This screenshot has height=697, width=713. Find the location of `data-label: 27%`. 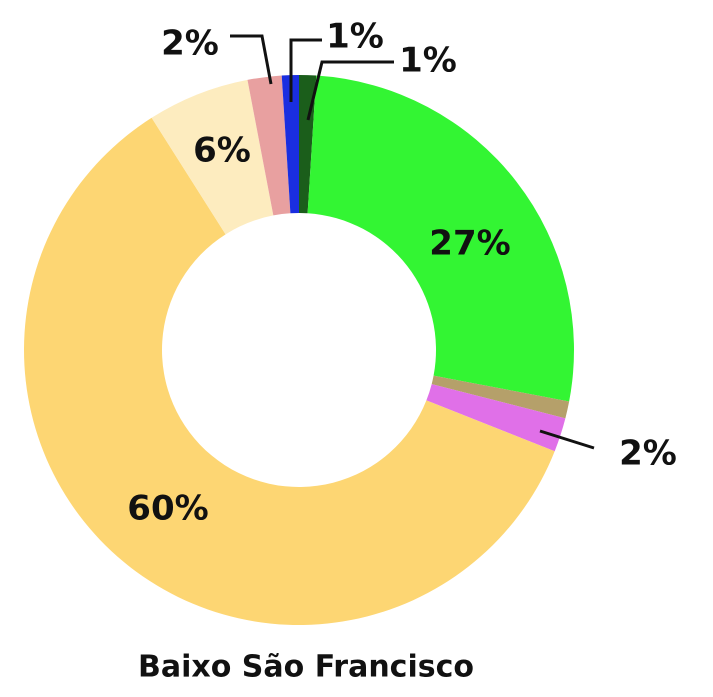

data-label: 27% is located at coordinates (469, 244).